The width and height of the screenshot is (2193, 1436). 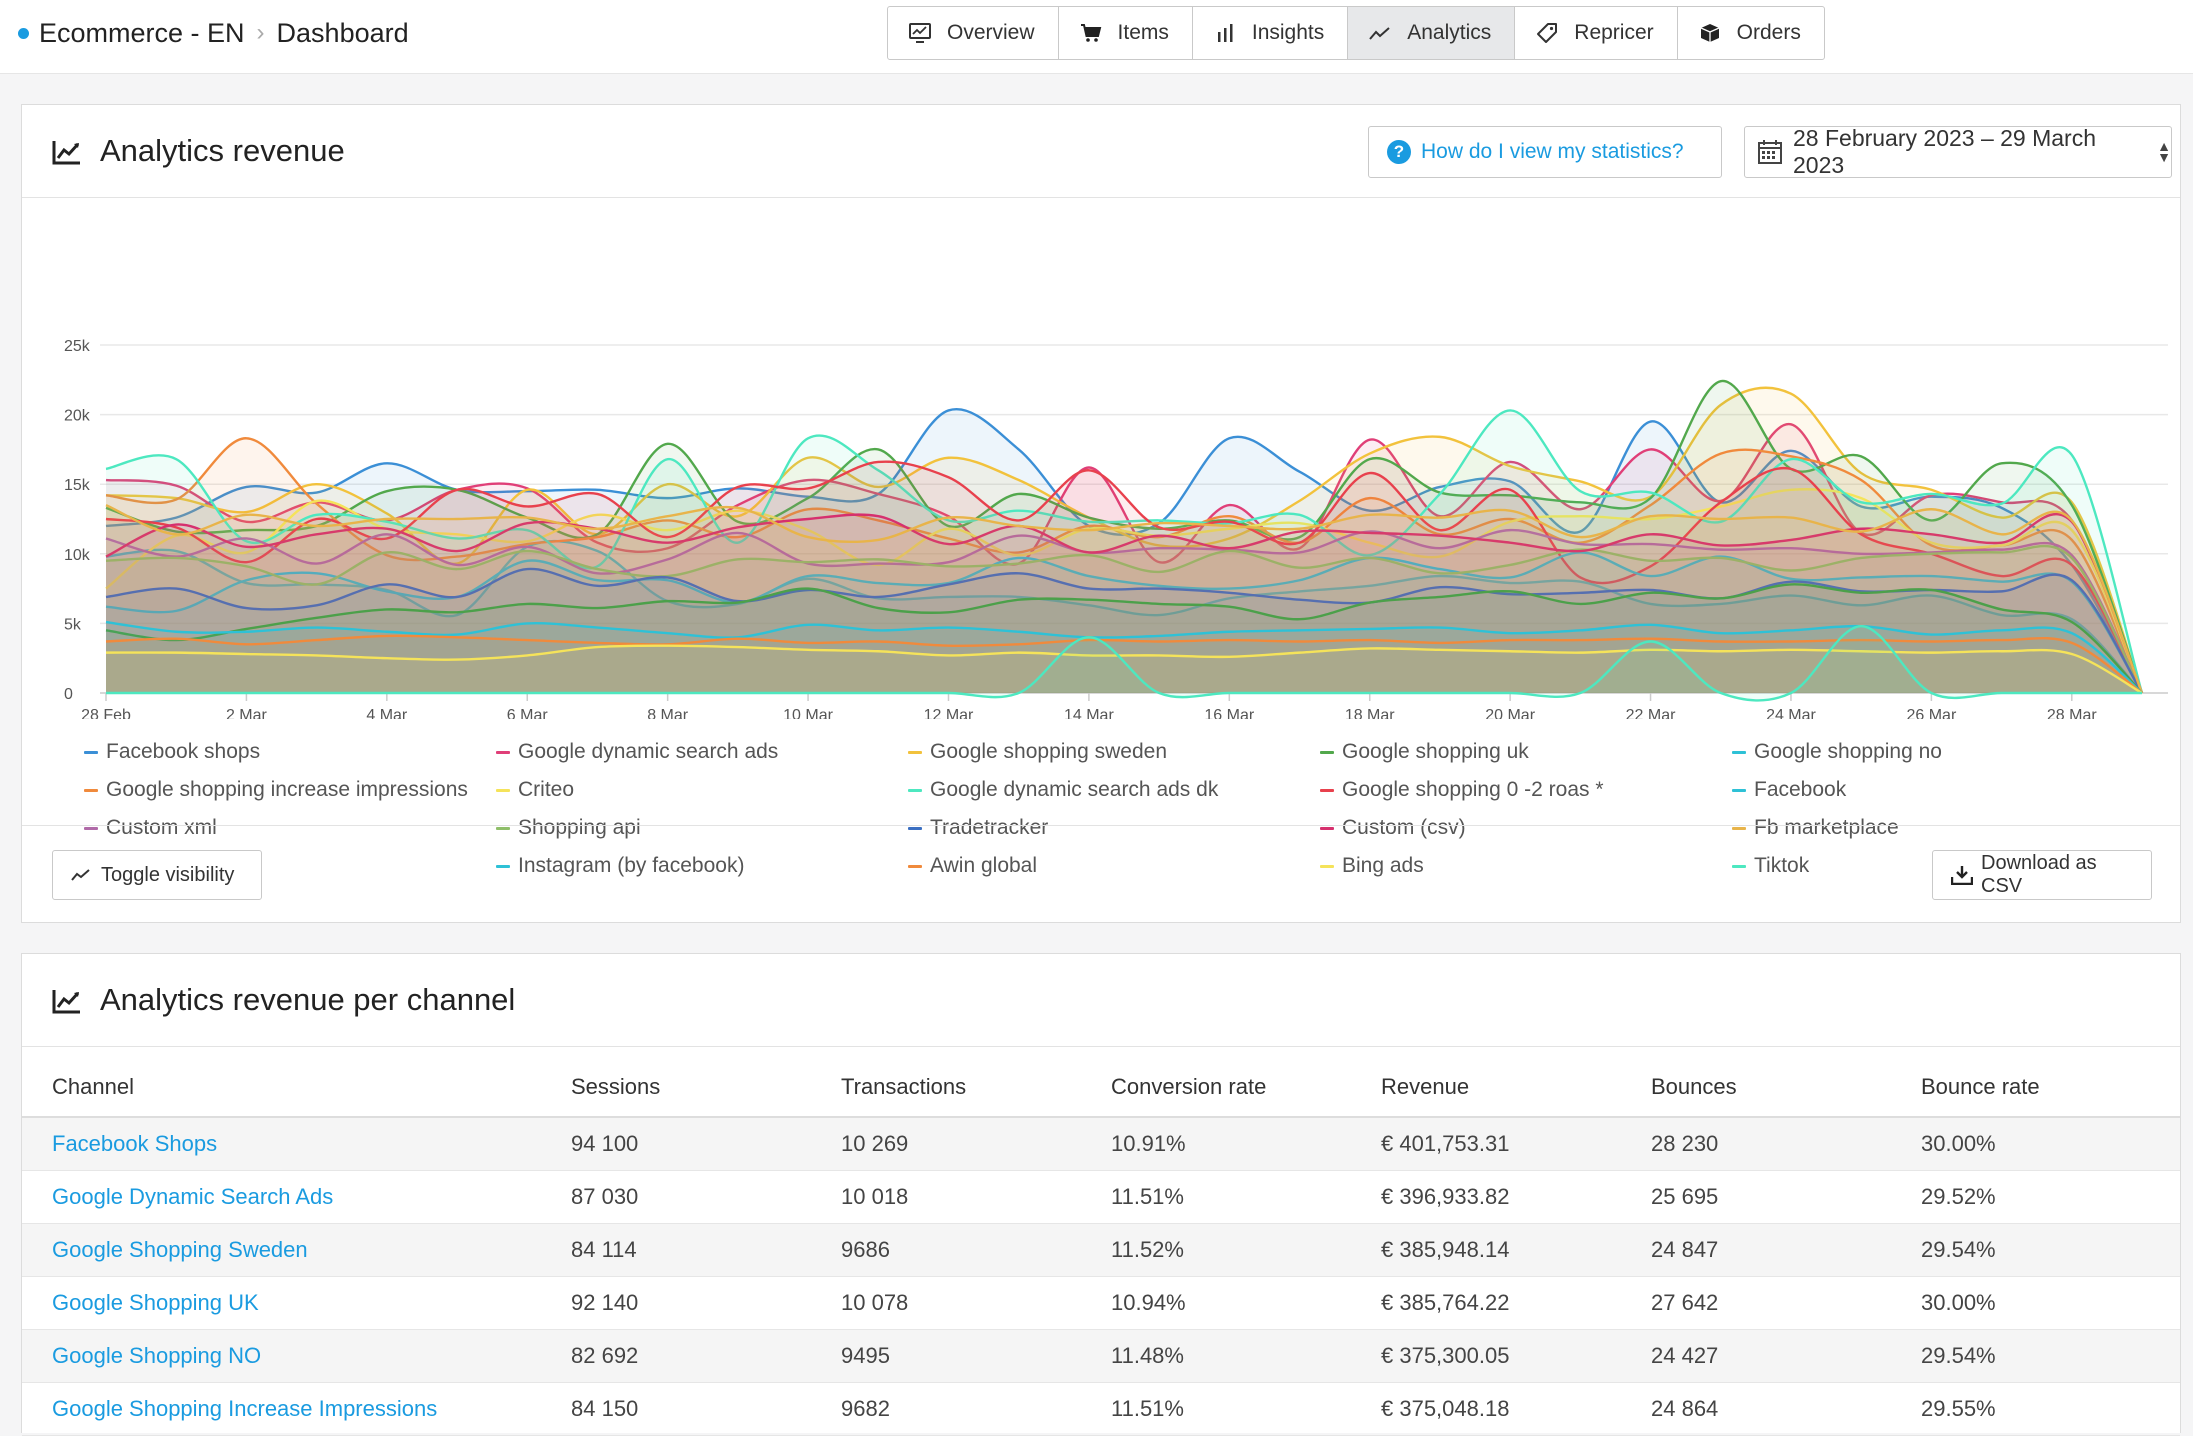 I want to click on legend-item: Custom xml, so click(x=290, y=828).